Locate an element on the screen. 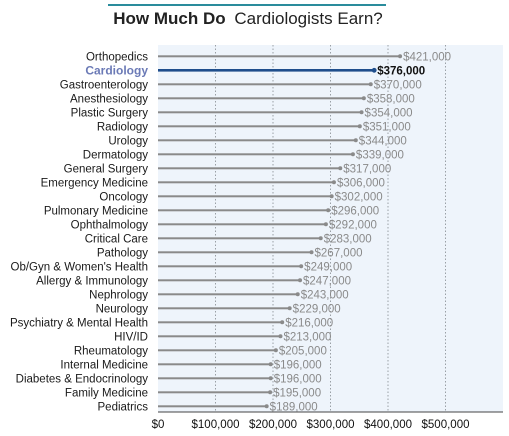 Image resolution: width=509 pixels, height=436 pixels. value-label: $189,000 is located at coordinates (294, 407).